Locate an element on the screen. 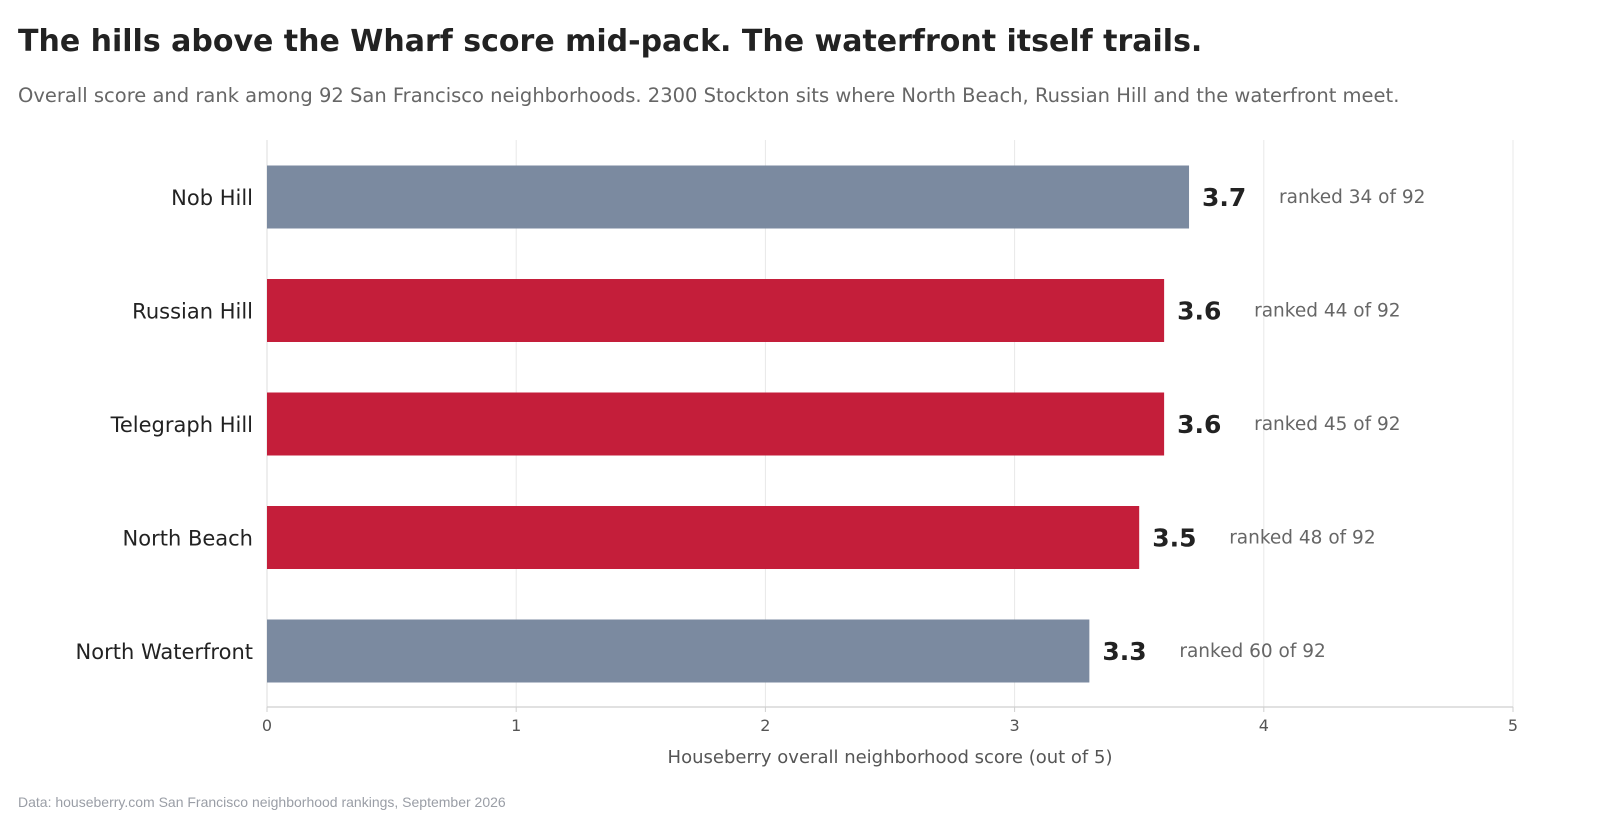  category-label: North Beach is located at coordinates (188, 539).